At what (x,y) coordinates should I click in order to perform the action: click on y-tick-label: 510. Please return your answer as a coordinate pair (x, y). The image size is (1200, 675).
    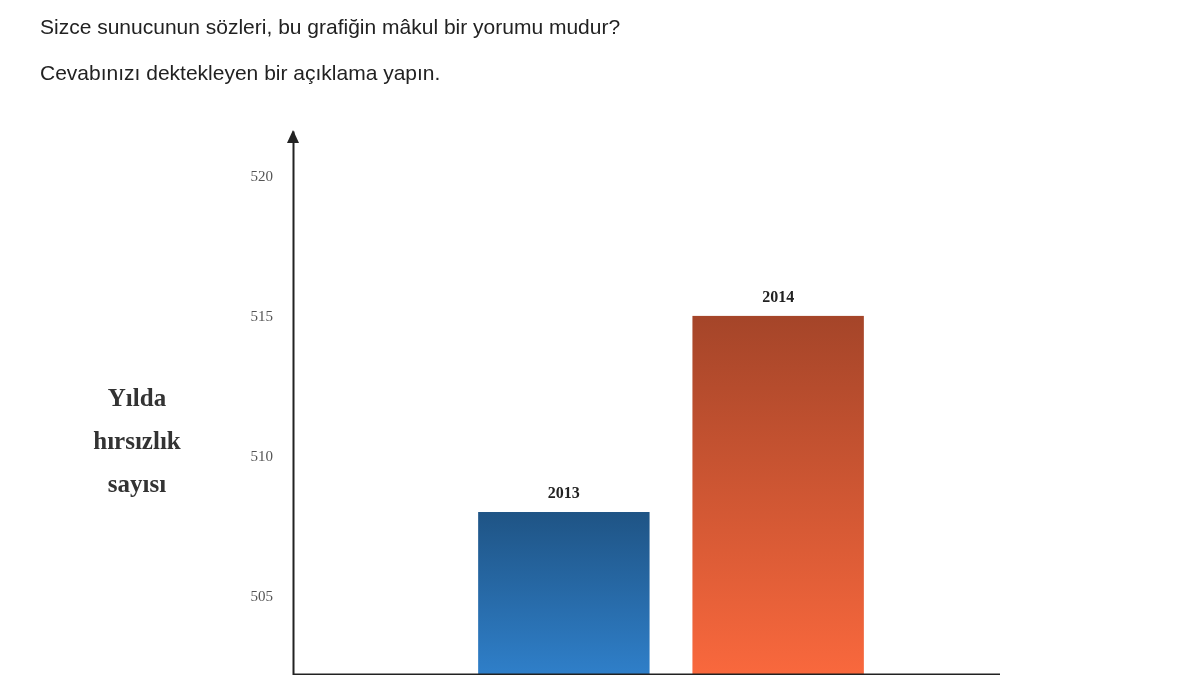
    Looking at the image, I should click on (261, 456).